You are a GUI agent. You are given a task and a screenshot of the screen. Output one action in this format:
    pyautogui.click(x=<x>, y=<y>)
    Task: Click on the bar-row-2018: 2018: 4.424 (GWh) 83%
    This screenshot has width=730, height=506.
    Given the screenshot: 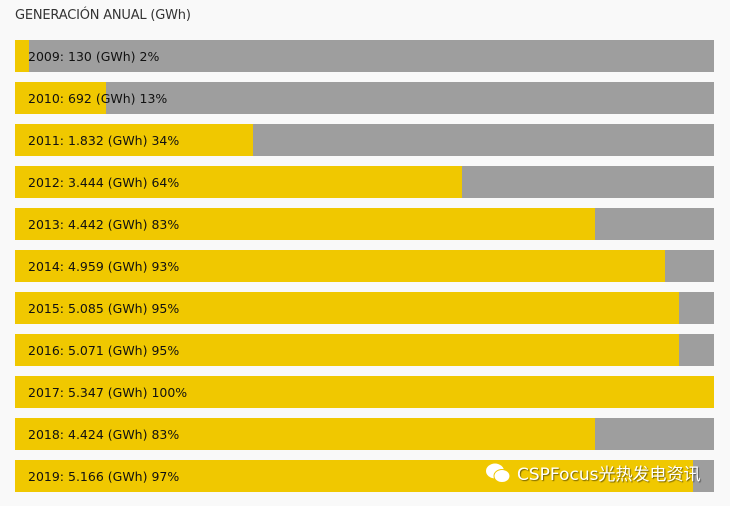 What is the action you would take?
    pyautogui.click(x=364, y=434)
    